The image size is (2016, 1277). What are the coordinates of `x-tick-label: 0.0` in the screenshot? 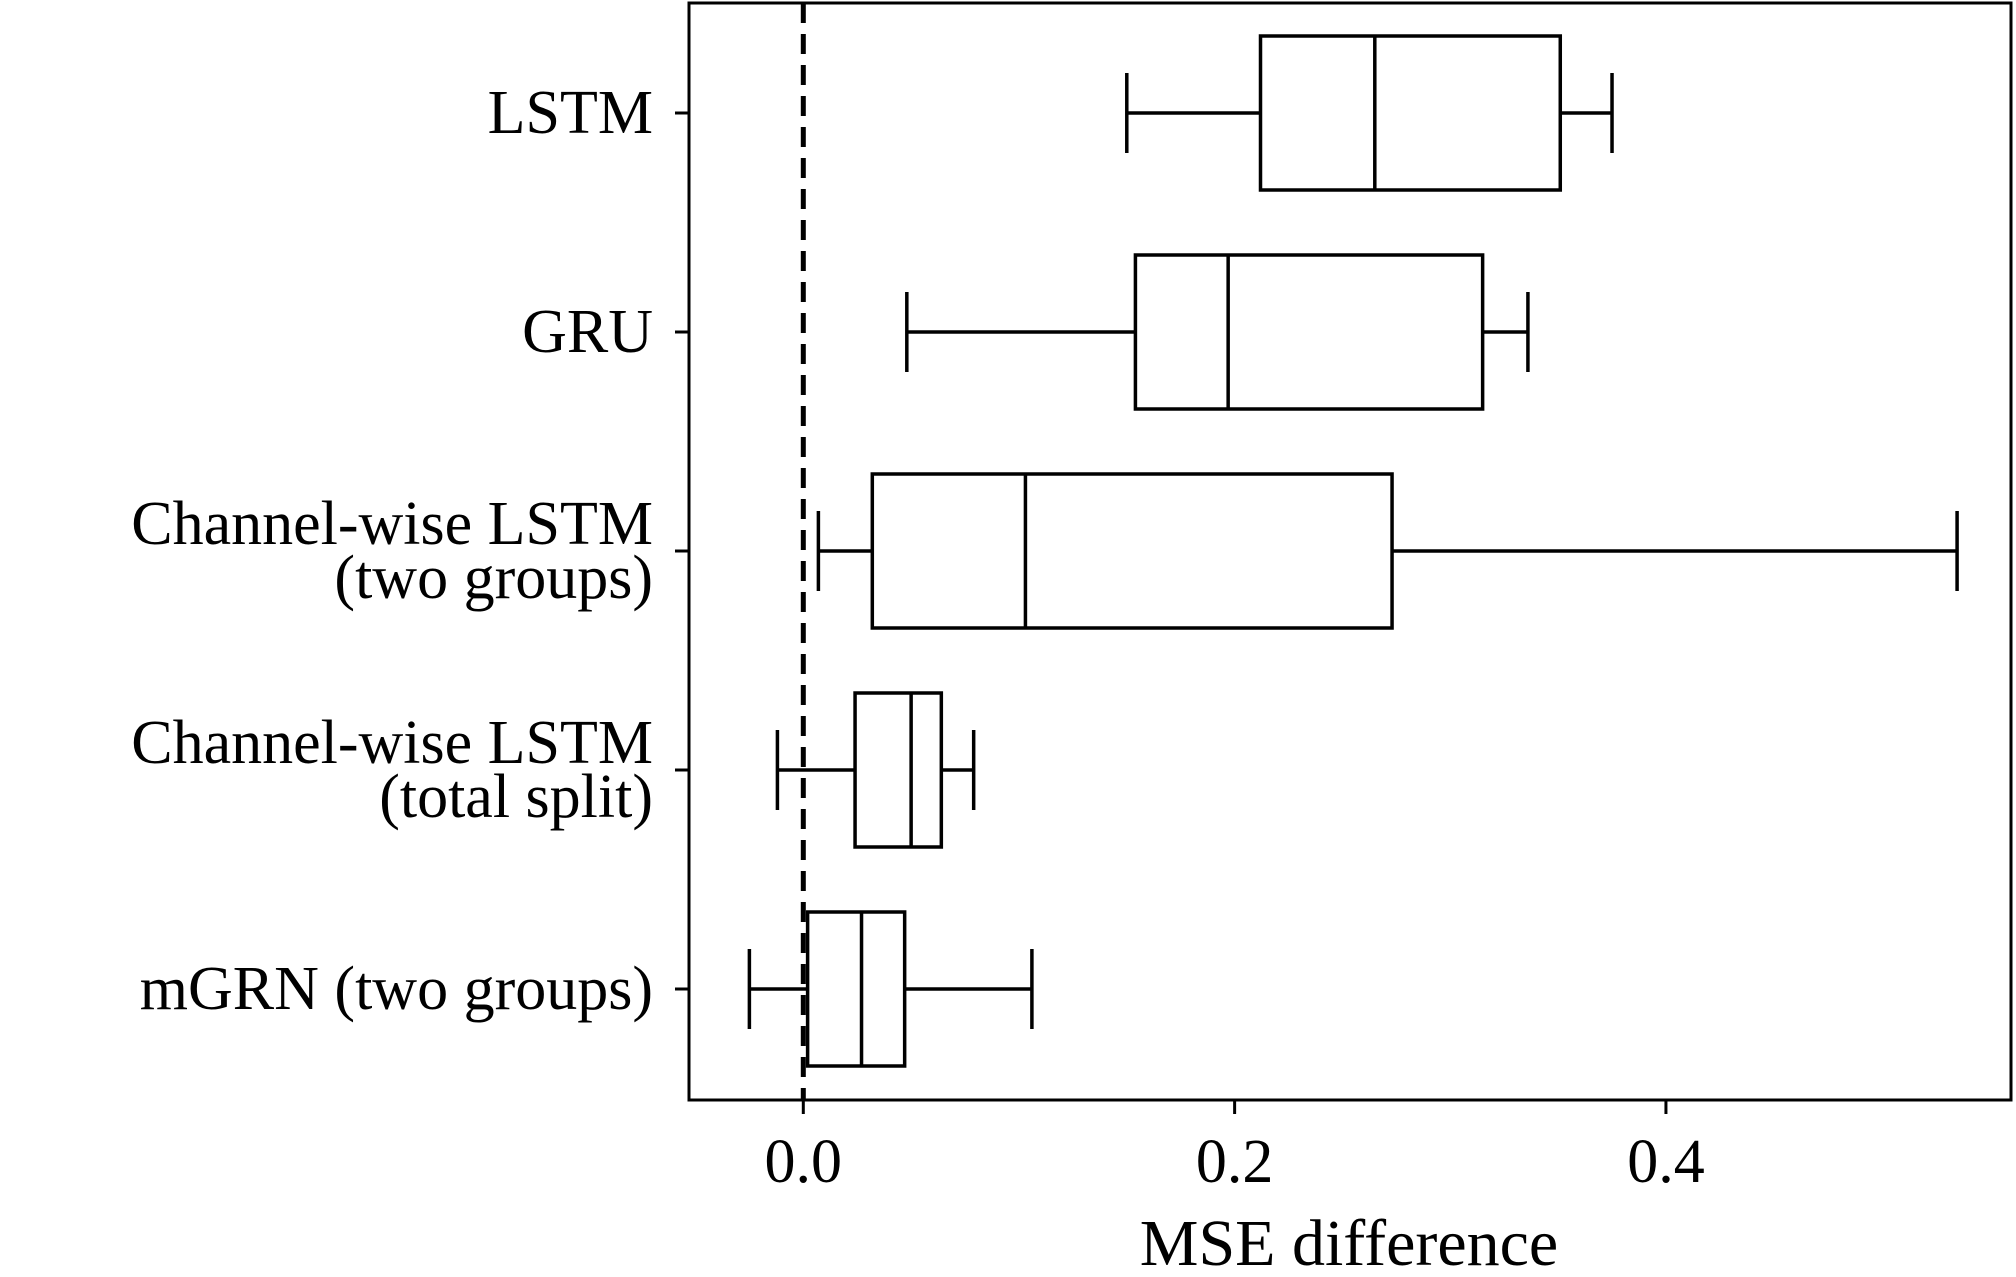 It's located at (804, 1162).